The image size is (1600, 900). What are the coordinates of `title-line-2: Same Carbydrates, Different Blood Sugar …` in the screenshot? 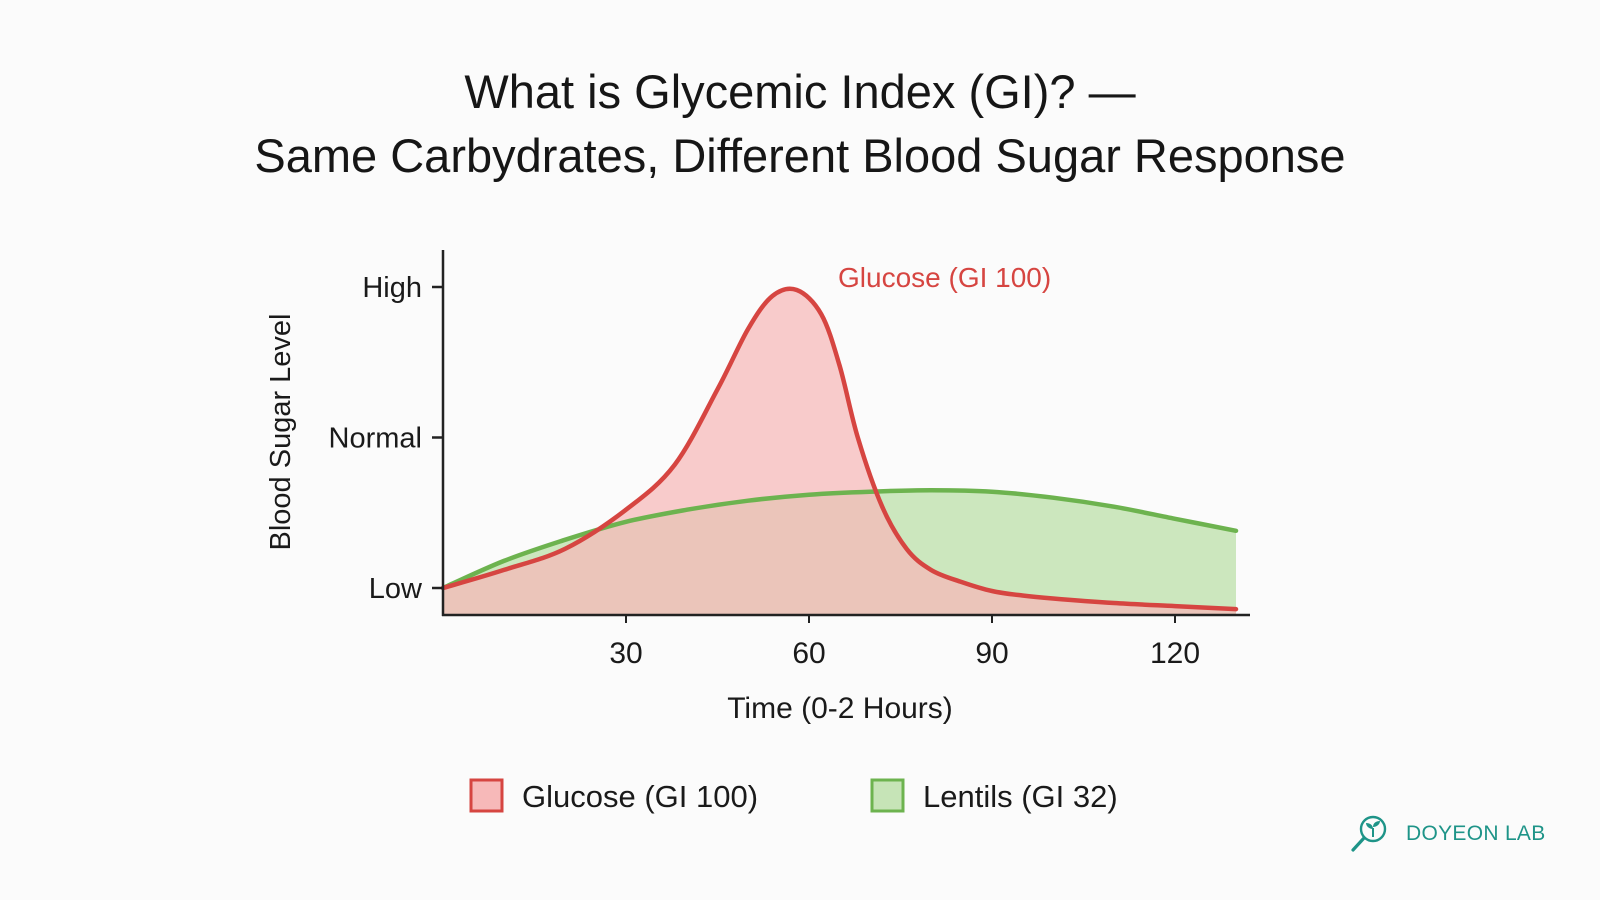 It's located at (800, 155).